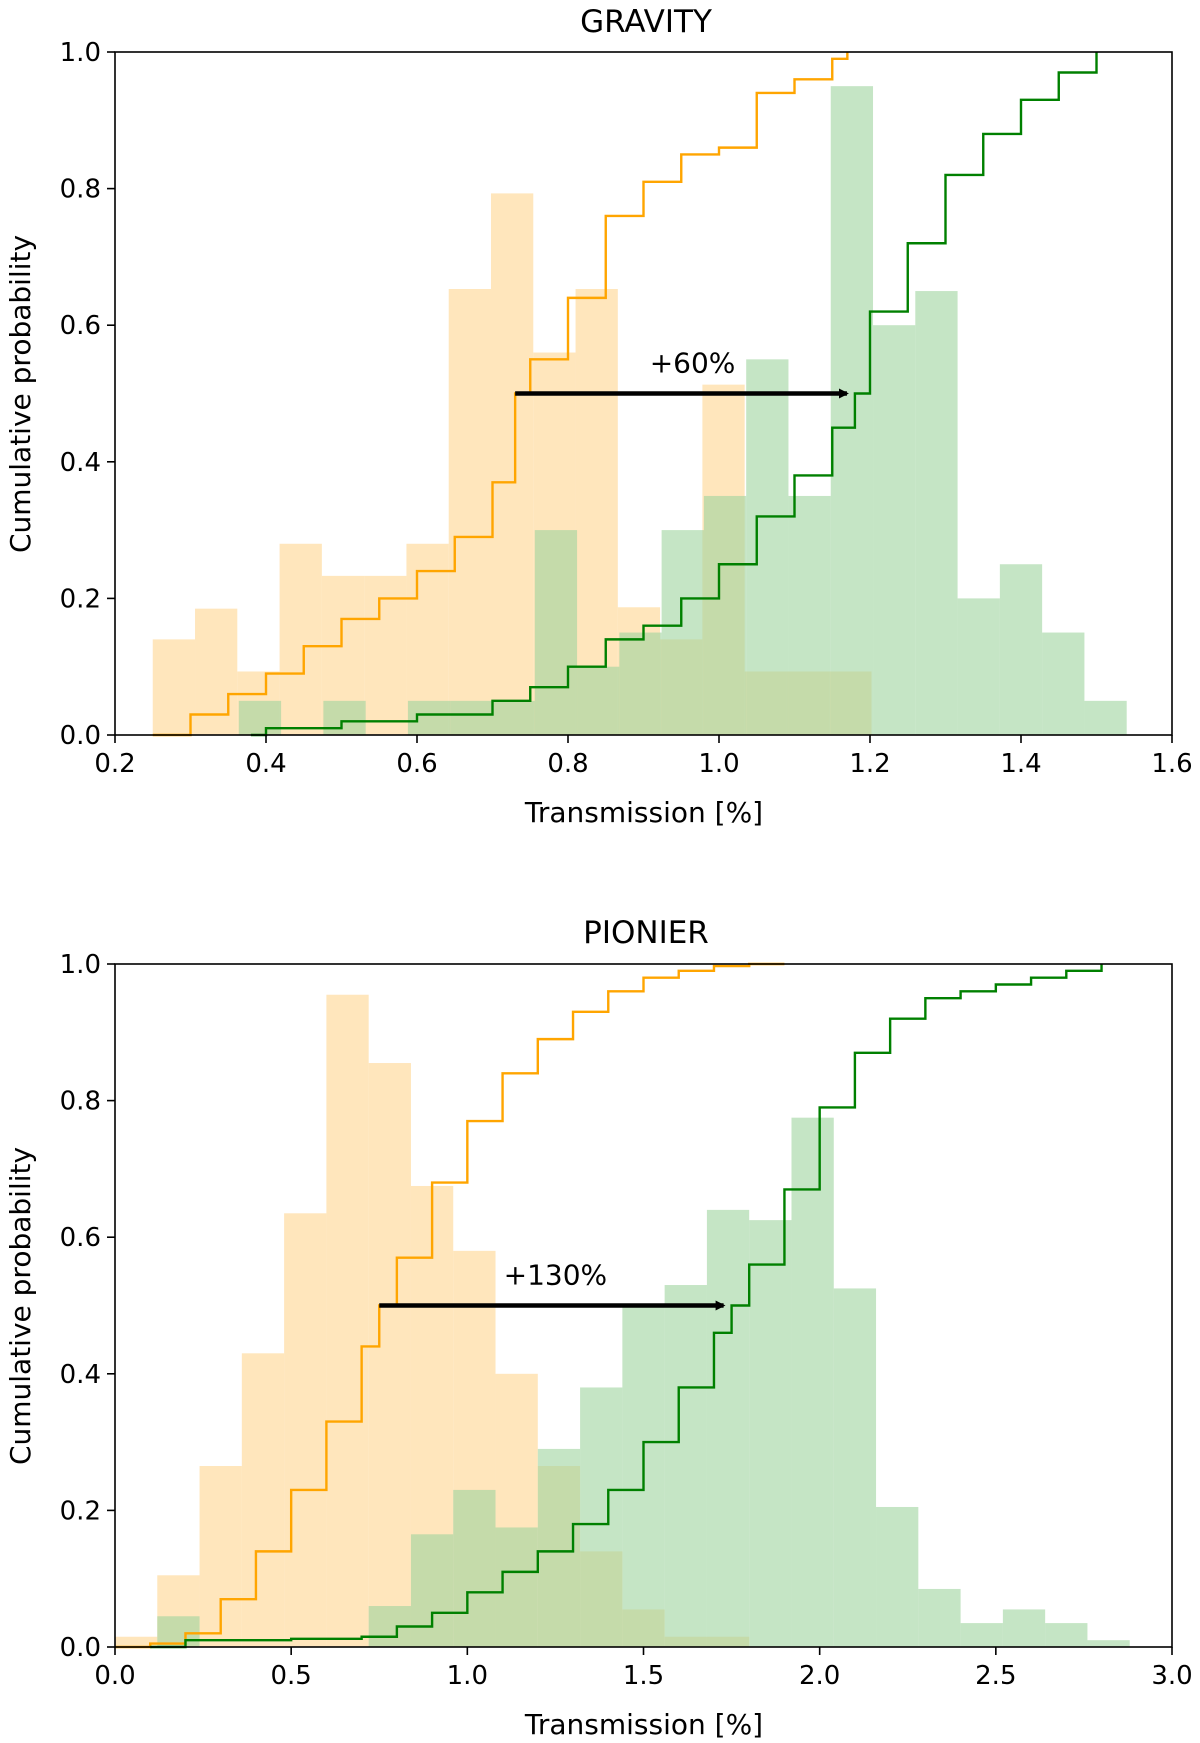  Describe the element at coordinates (567, 764) in the screenshot. I see `x-tick-label: 0.8` at that location.